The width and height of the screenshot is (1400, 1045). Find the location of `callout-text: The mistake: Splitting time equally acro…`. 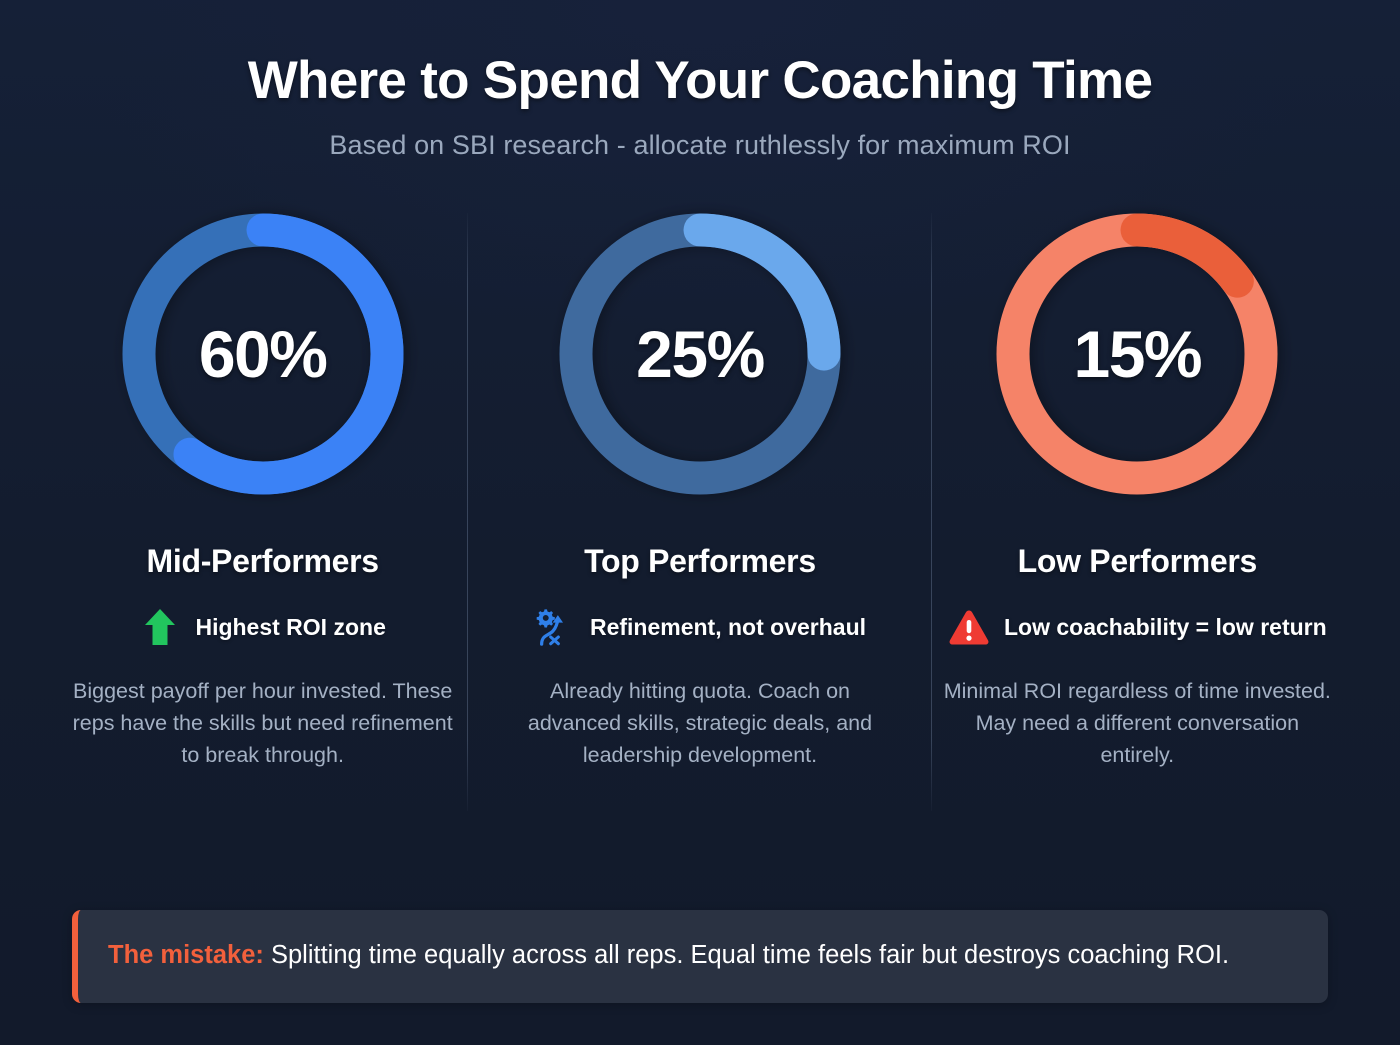

callout-text: The mistake: Splitting time equally acro… is located at coordinates (701, 955).